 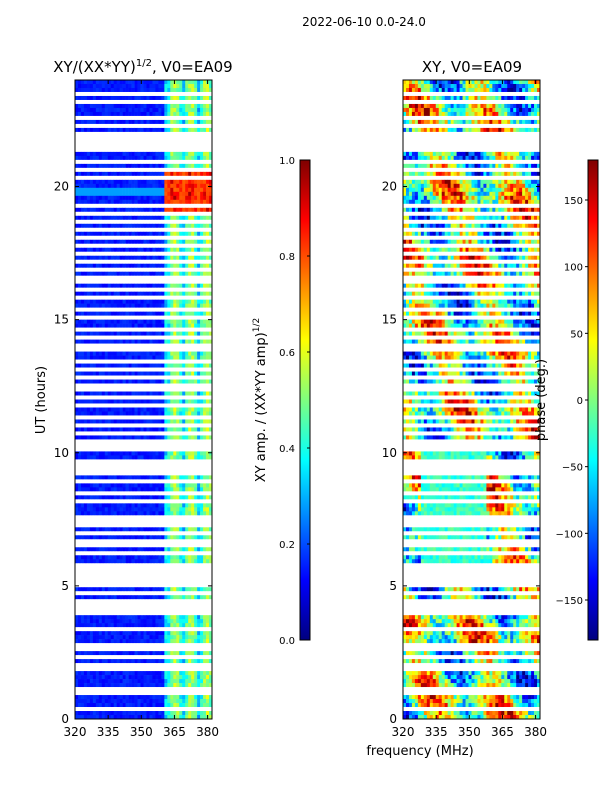 What do you see at coordinates (572, 468) in the screenshot?
I see `colorbar-tick-label: −50` at bounding box center [572, 468].